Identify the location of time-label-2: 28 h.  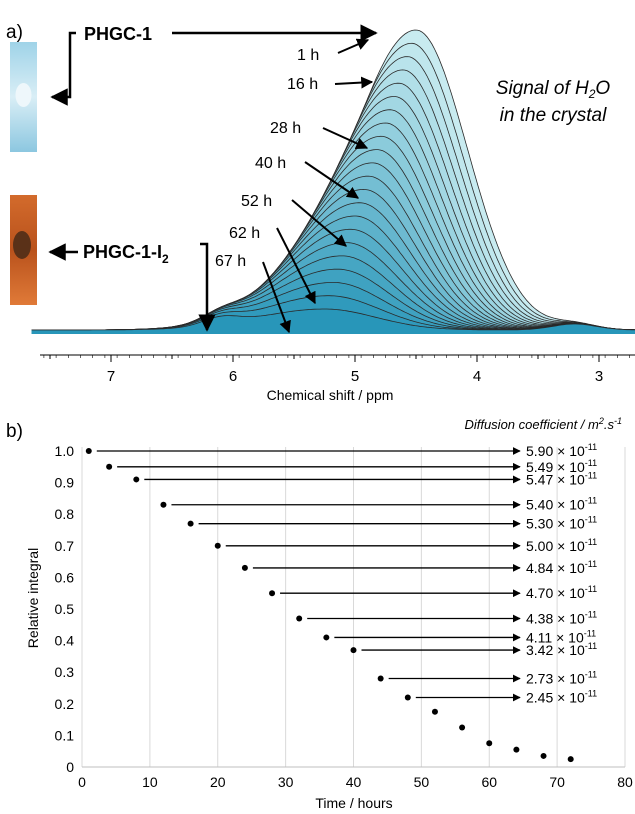
(285, 128).